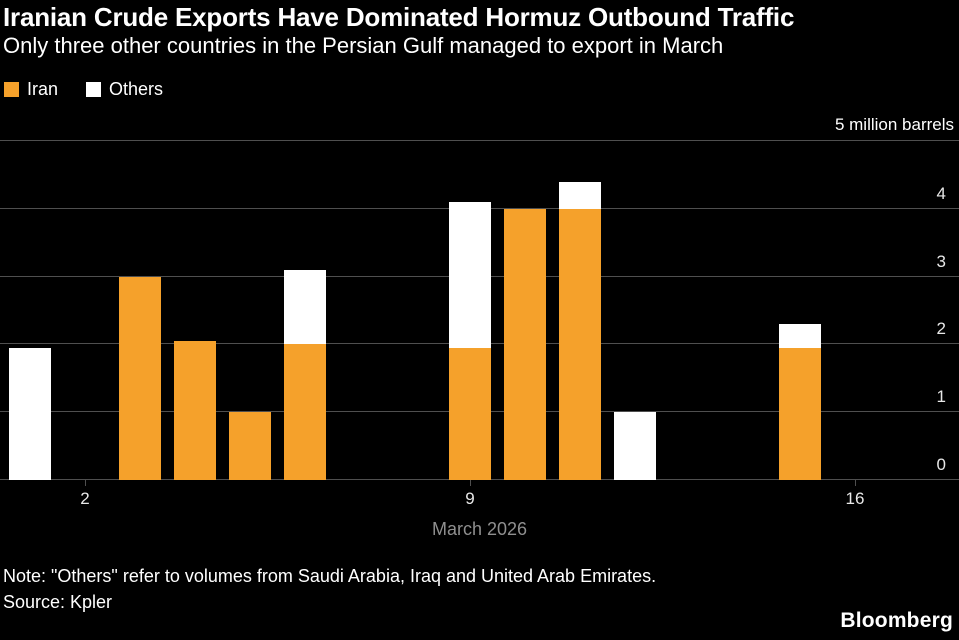  What do you see at coordinates (136, 89) in the screenshot?
I see `legend-label: Others` at bounding box center [136, 89].